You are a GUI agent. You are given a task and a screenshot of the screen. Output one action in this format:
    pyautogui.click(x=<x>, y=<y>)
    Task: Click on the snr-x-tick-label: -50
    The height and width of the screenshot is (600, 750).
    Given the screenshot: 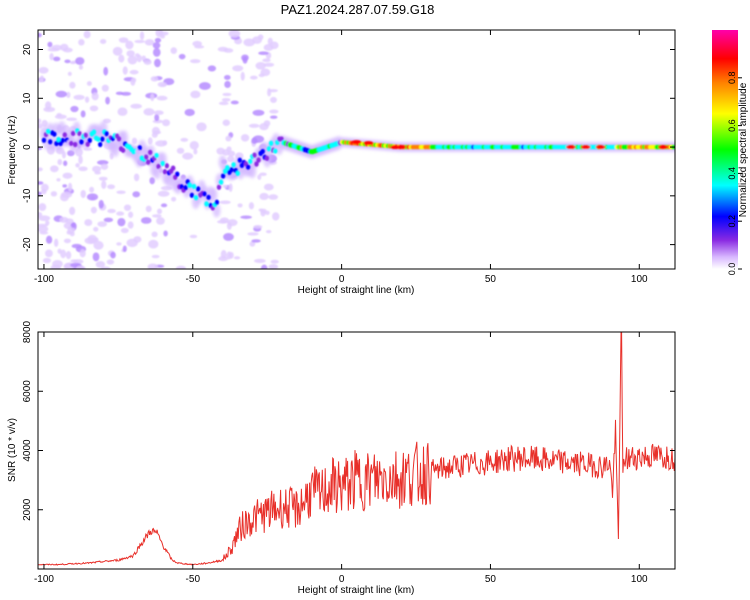 What is the action you would take?
    pyautogui.click(x=193, y=579)
    